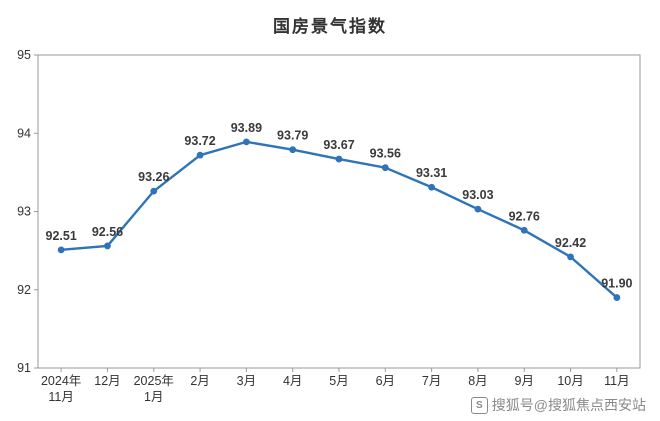 This screenshot has width=660, height=421. What do you see at coordinates (524, 216) in the screenshot?
I see `data-point-label: 92.76` at bounding box center [524, 216].